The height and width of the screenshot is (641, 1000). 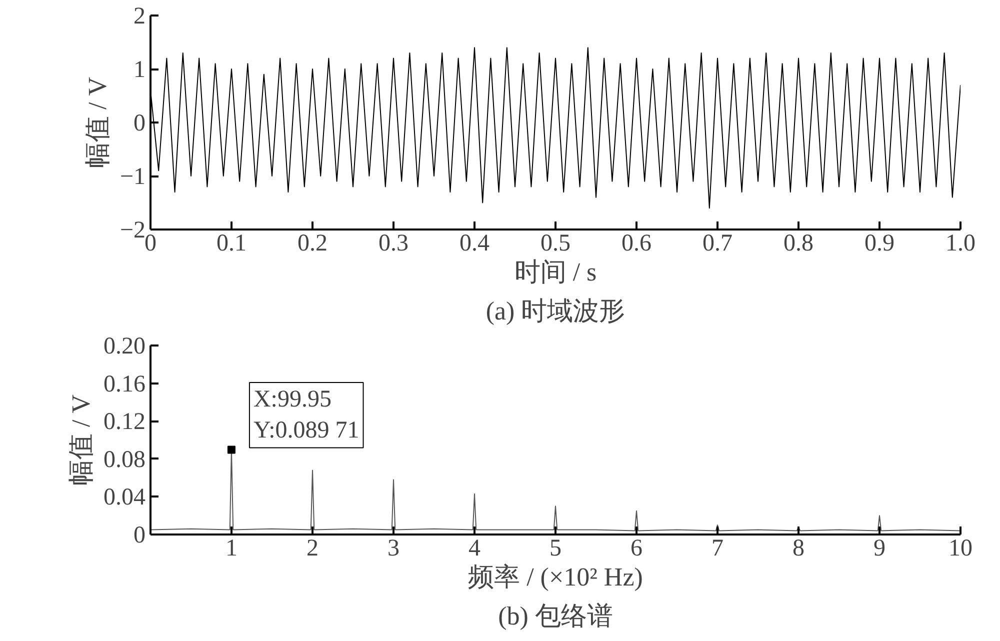 What do you see at coordinates (474, 549) in the screenshot?
I see `x-tick-label: 4` at bounding box center [474, 549].